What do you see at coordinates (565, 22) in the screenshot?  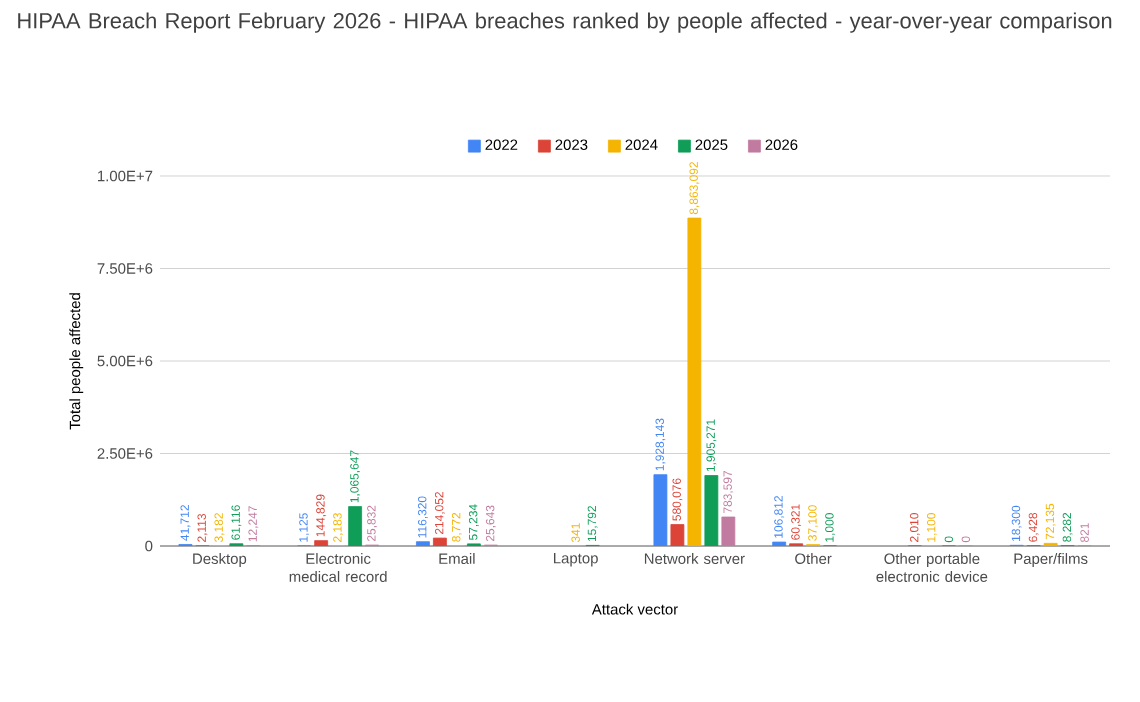 I see `chart-title: HIPAA Breach Report February 2026 - HIPAA breaches ranked by people affected - year-over-year comparison` at bounding box center [565, 22].